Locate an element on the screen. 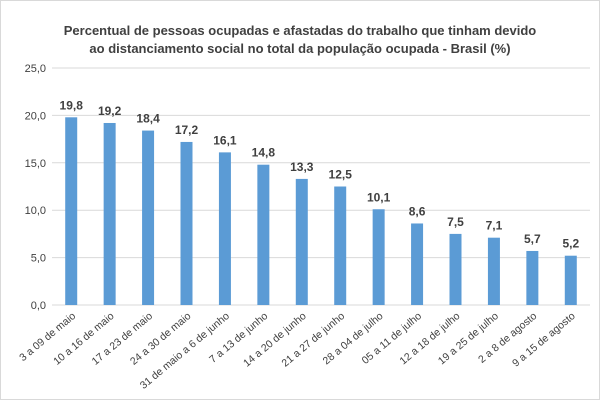 The image size is (600, 400). data-label: 17,2 is located at coordinates (187, 130).